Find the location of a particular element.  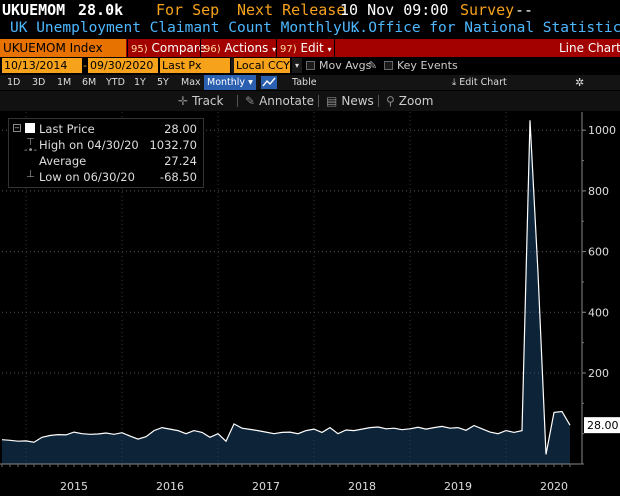

edit-chart-icon: ⤓ is located at coordinates (454, 82).